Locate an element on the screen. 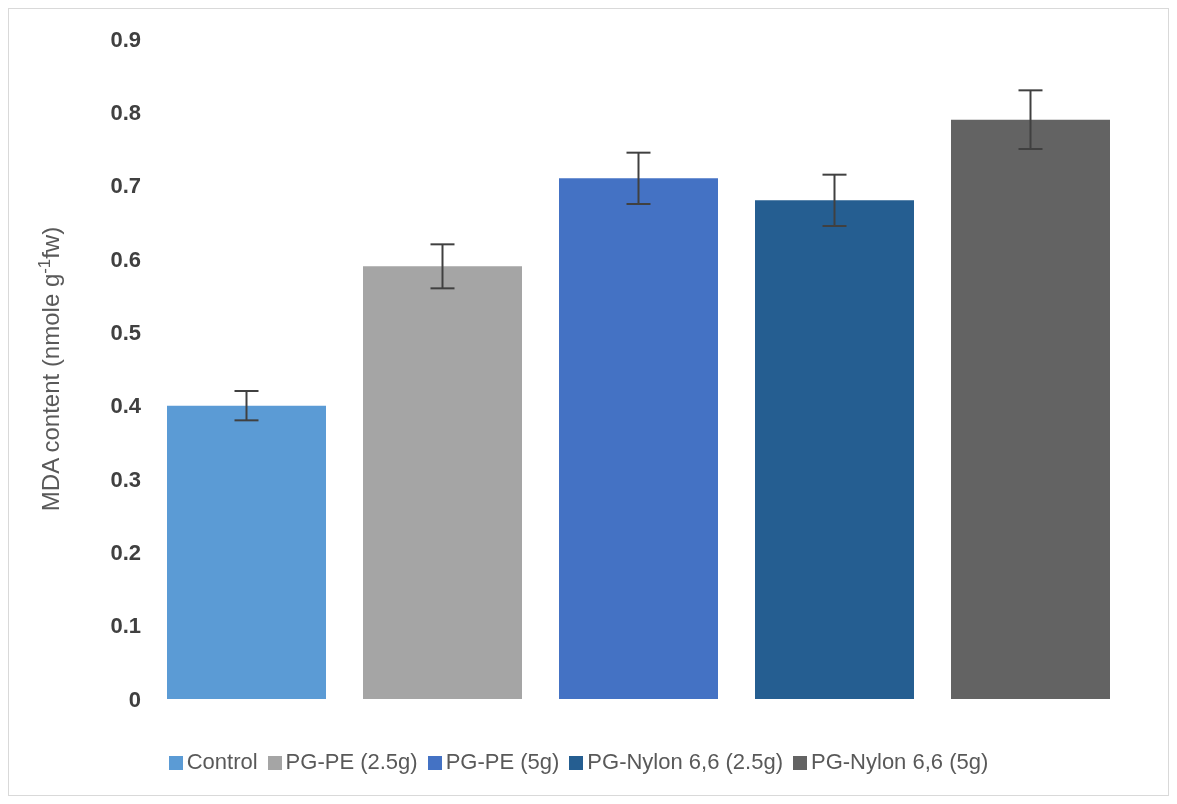 Image resolution: width=1177 pixels, height=804 pixels. legend-label: PG-PE (2.5g) is located at coordinates (351, 761).